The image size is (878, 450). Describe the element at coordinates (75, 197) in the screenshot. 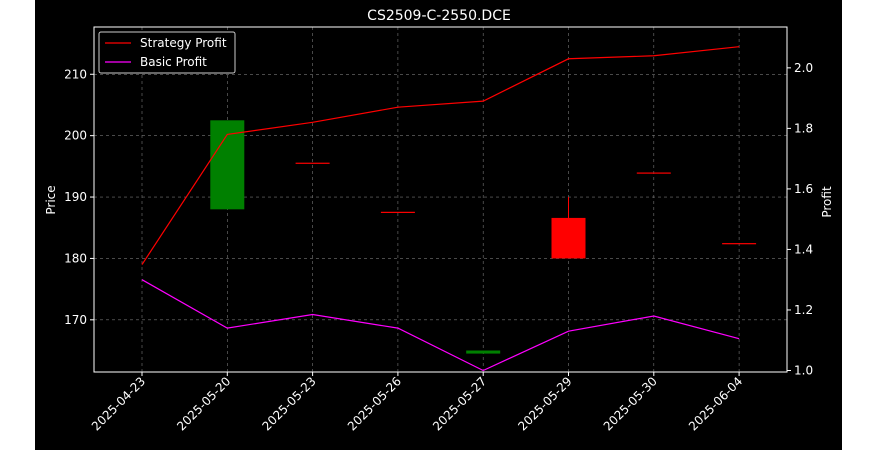

I see `left-tick-label: 190` at that location.